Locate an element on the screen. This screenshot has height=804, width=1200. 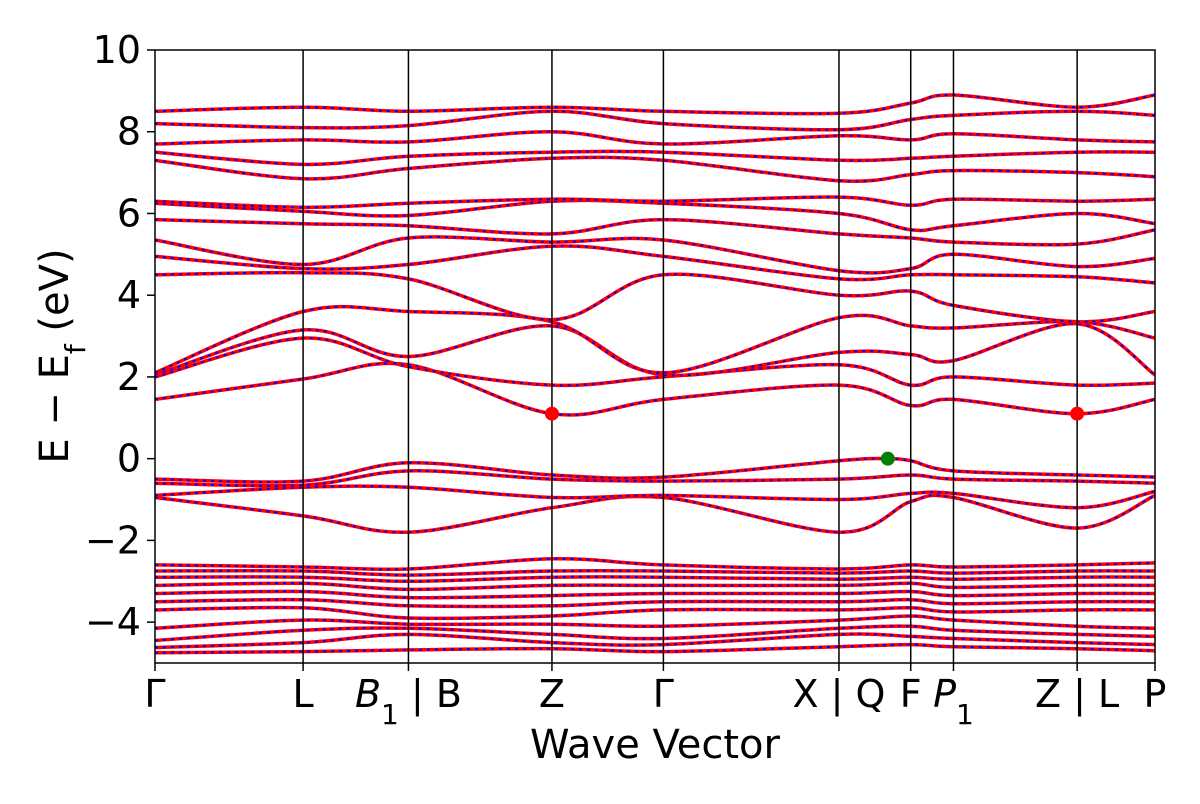
band-18-dashed is located at coordinates (655, 349).